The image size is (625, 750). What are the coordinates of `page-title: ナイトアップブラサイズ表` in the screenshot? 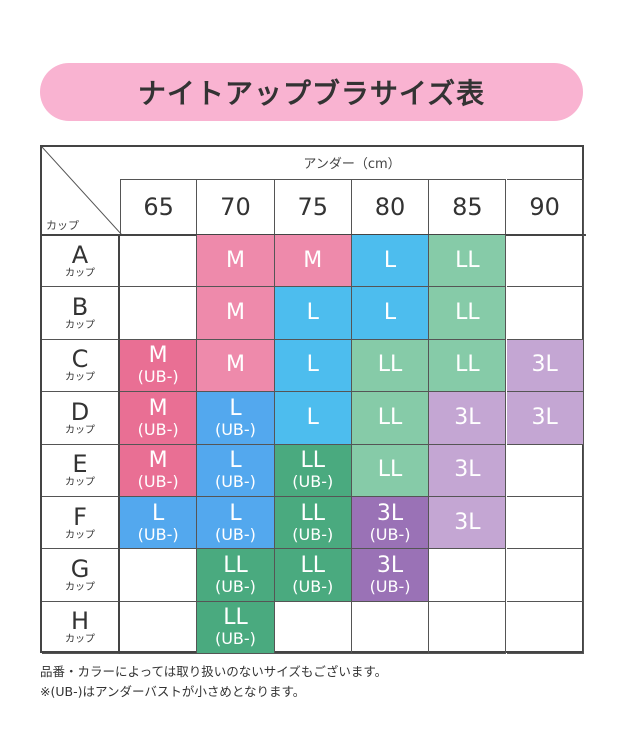 It's located at (311, 92).